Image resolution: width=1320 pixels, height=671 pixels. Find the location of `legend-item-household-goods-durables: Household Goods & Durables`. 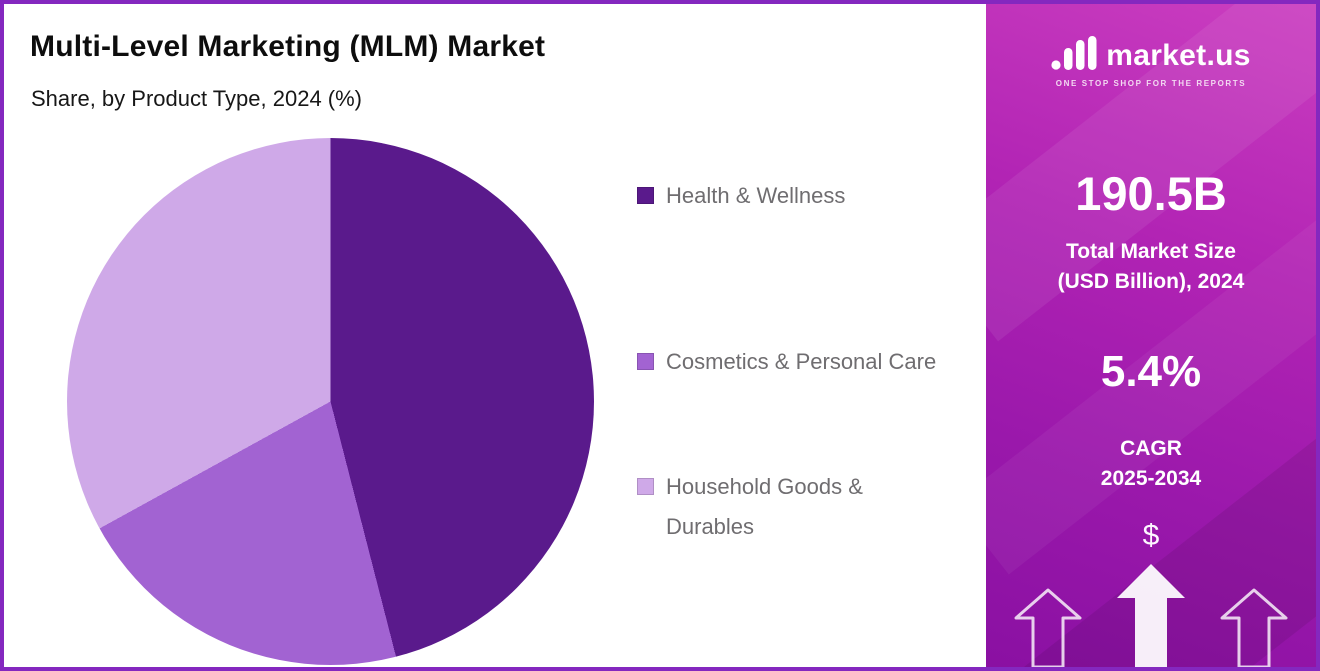

legend-item-household-goods-durables: Household Goods & Durables is located at coordinates (802, 507).